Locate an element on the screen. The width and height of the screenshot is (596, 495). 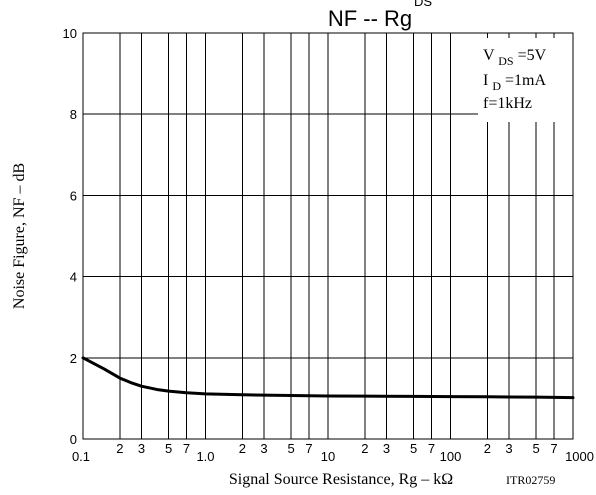
condition-id-main: I is located at coordinates (485, 80).